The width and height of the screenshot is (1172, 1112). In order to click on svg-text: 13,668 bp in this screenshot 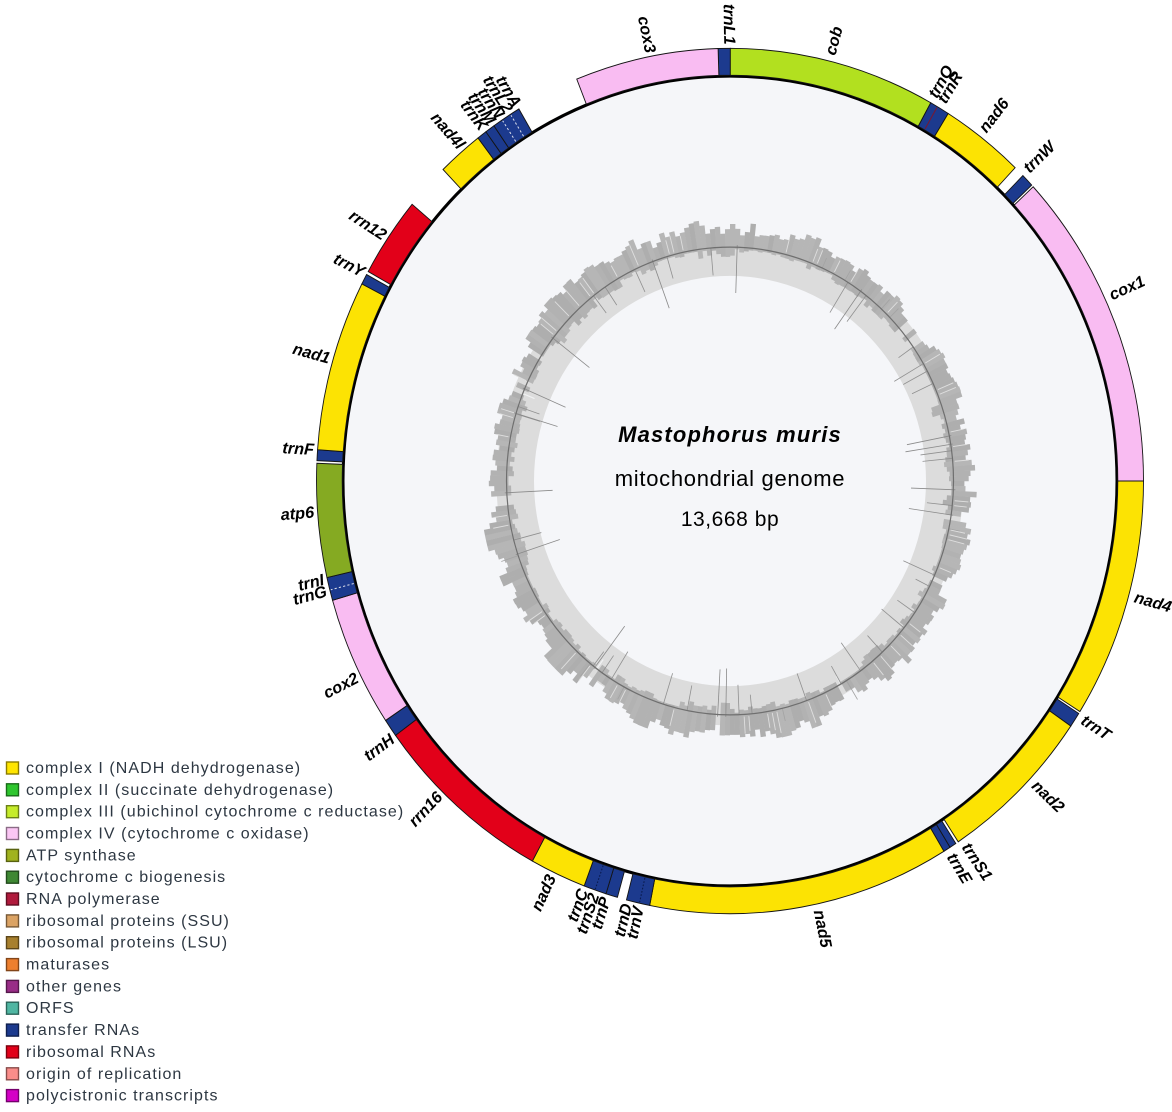, I will do `click(730, 519)`.